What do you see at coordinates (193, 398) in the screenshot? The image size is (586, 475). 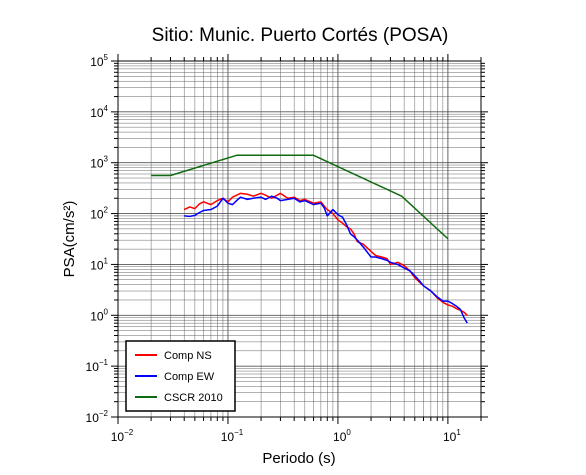 I see `legend-label-cscr-2010: CSCR 2010` at bounding box center [193, 398].